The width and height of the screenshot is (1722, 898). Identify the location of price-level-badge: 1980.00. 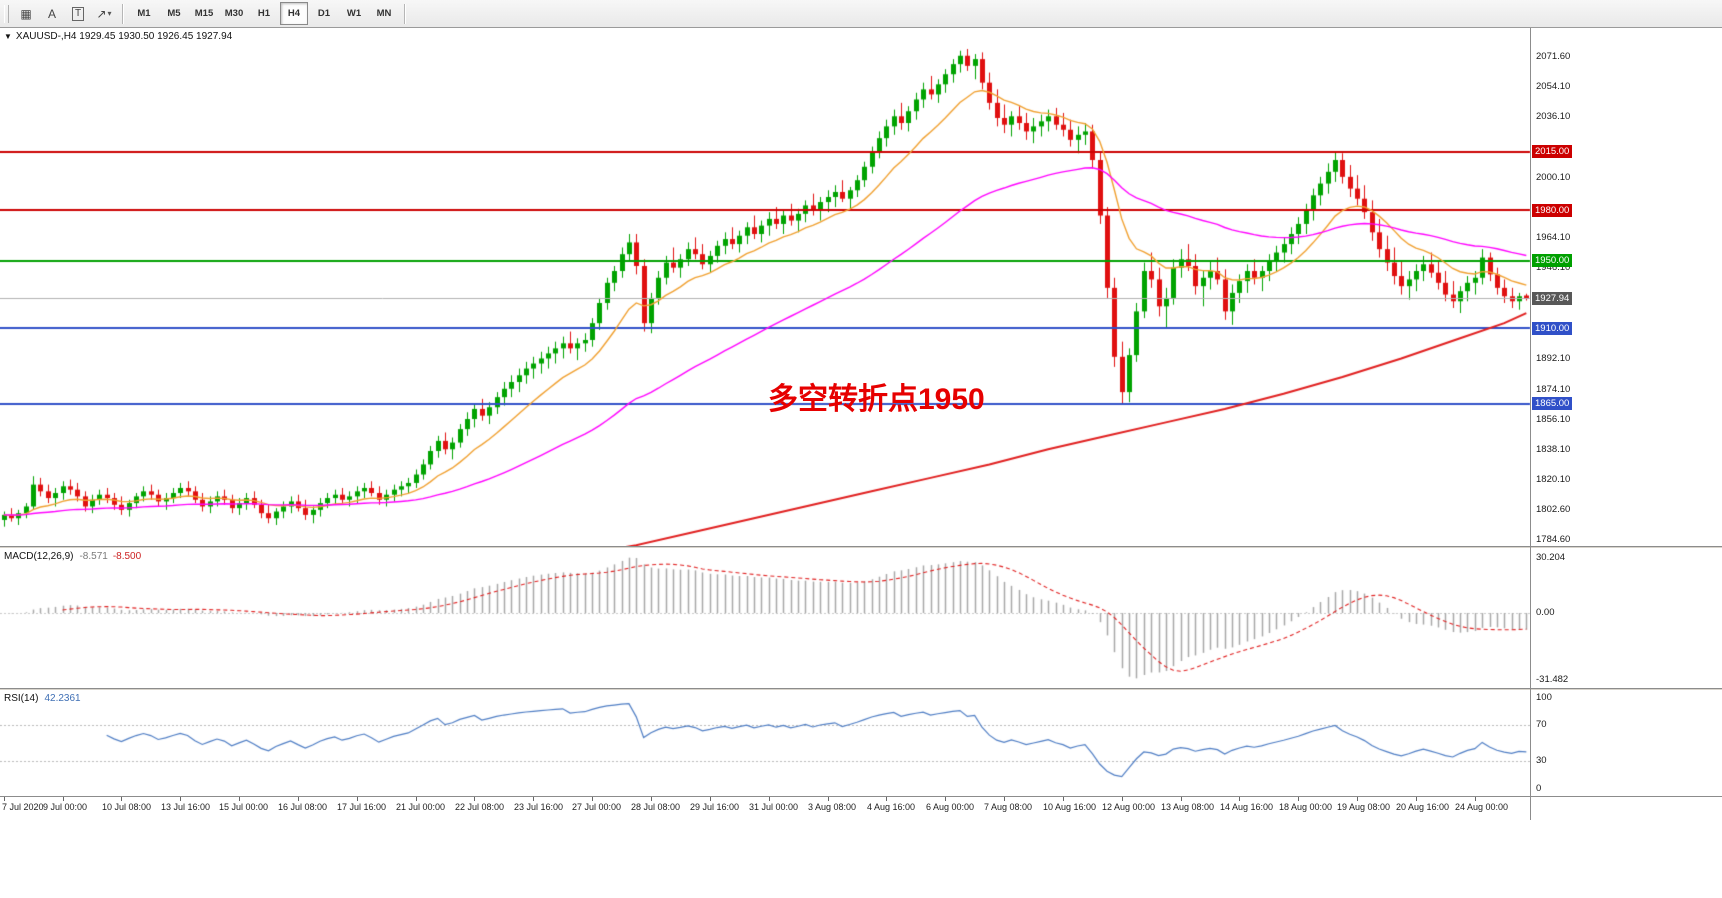
(1552, 210).